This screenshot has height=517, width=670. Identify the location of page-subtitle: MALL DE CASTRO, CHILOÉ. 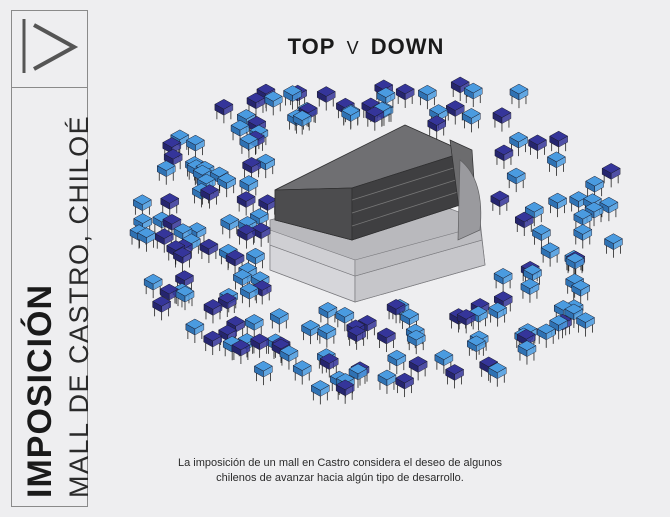
(79, 306).